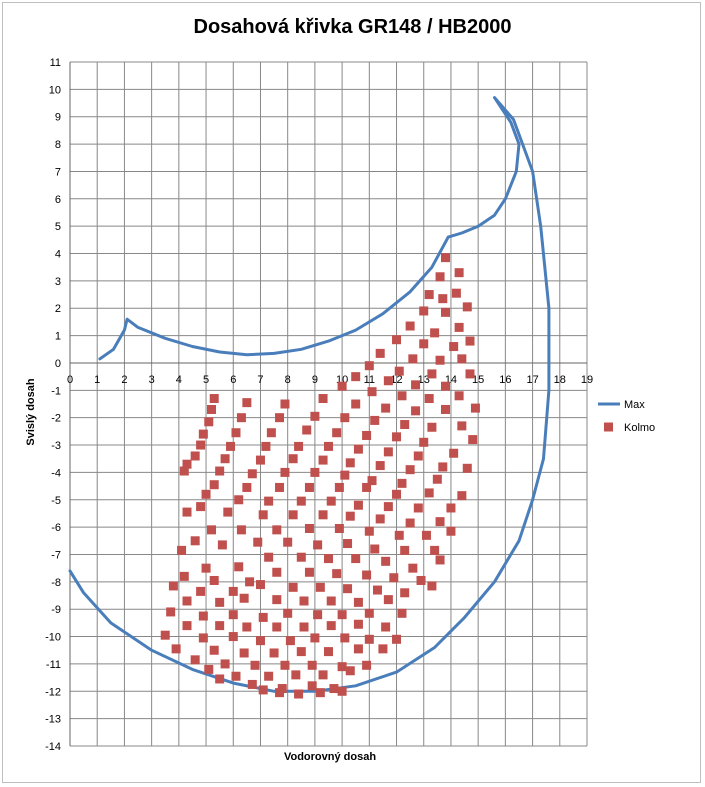  Describe the element at coordinates (330, 757) in the screenshot. I see `x-axis-label: Vodorovný dosah` at that location.